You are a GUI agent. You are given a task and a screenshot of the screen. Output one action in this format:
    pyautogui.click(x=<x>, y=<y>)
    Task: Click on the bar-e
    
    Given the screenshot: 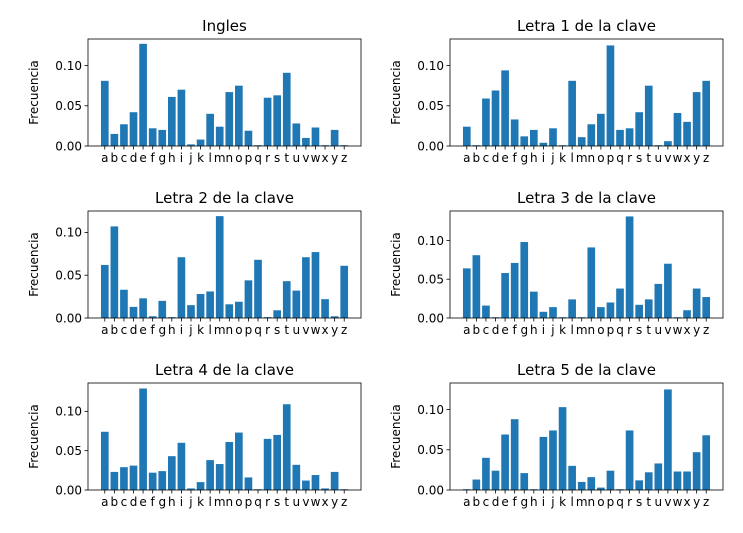 What is the action you would take?
    pyautogui.click(x=143, y=94)
    